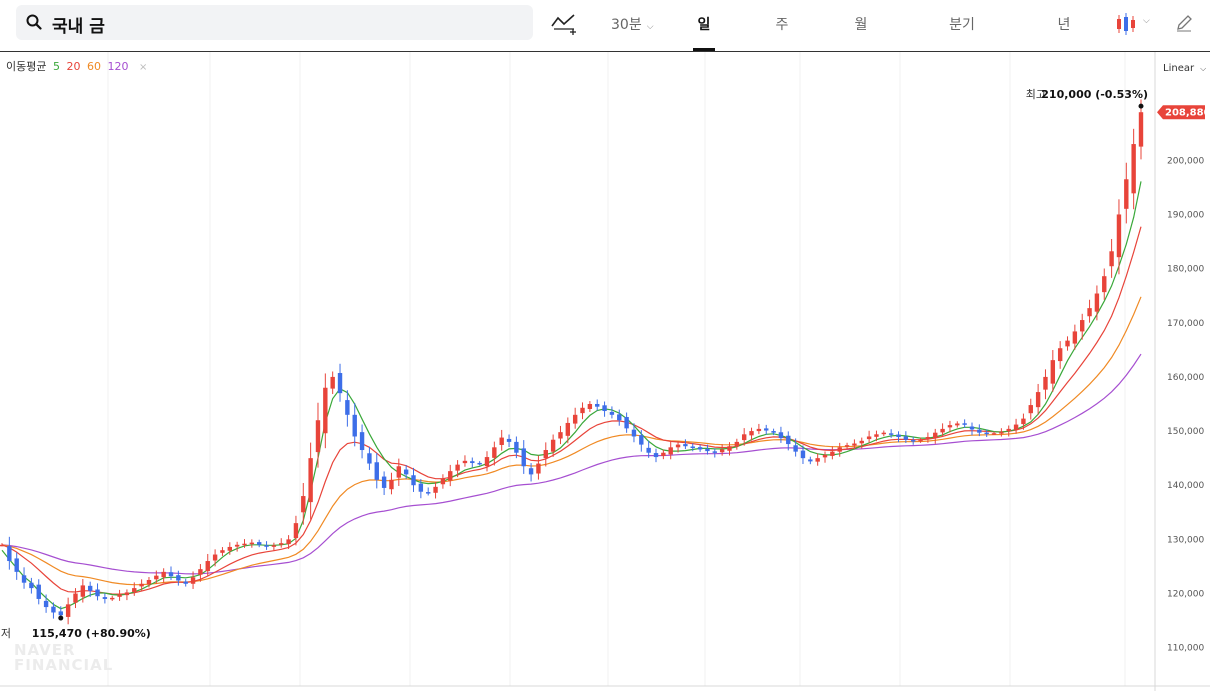  I want to click on drawing-tool-icon, so click(564, 24).